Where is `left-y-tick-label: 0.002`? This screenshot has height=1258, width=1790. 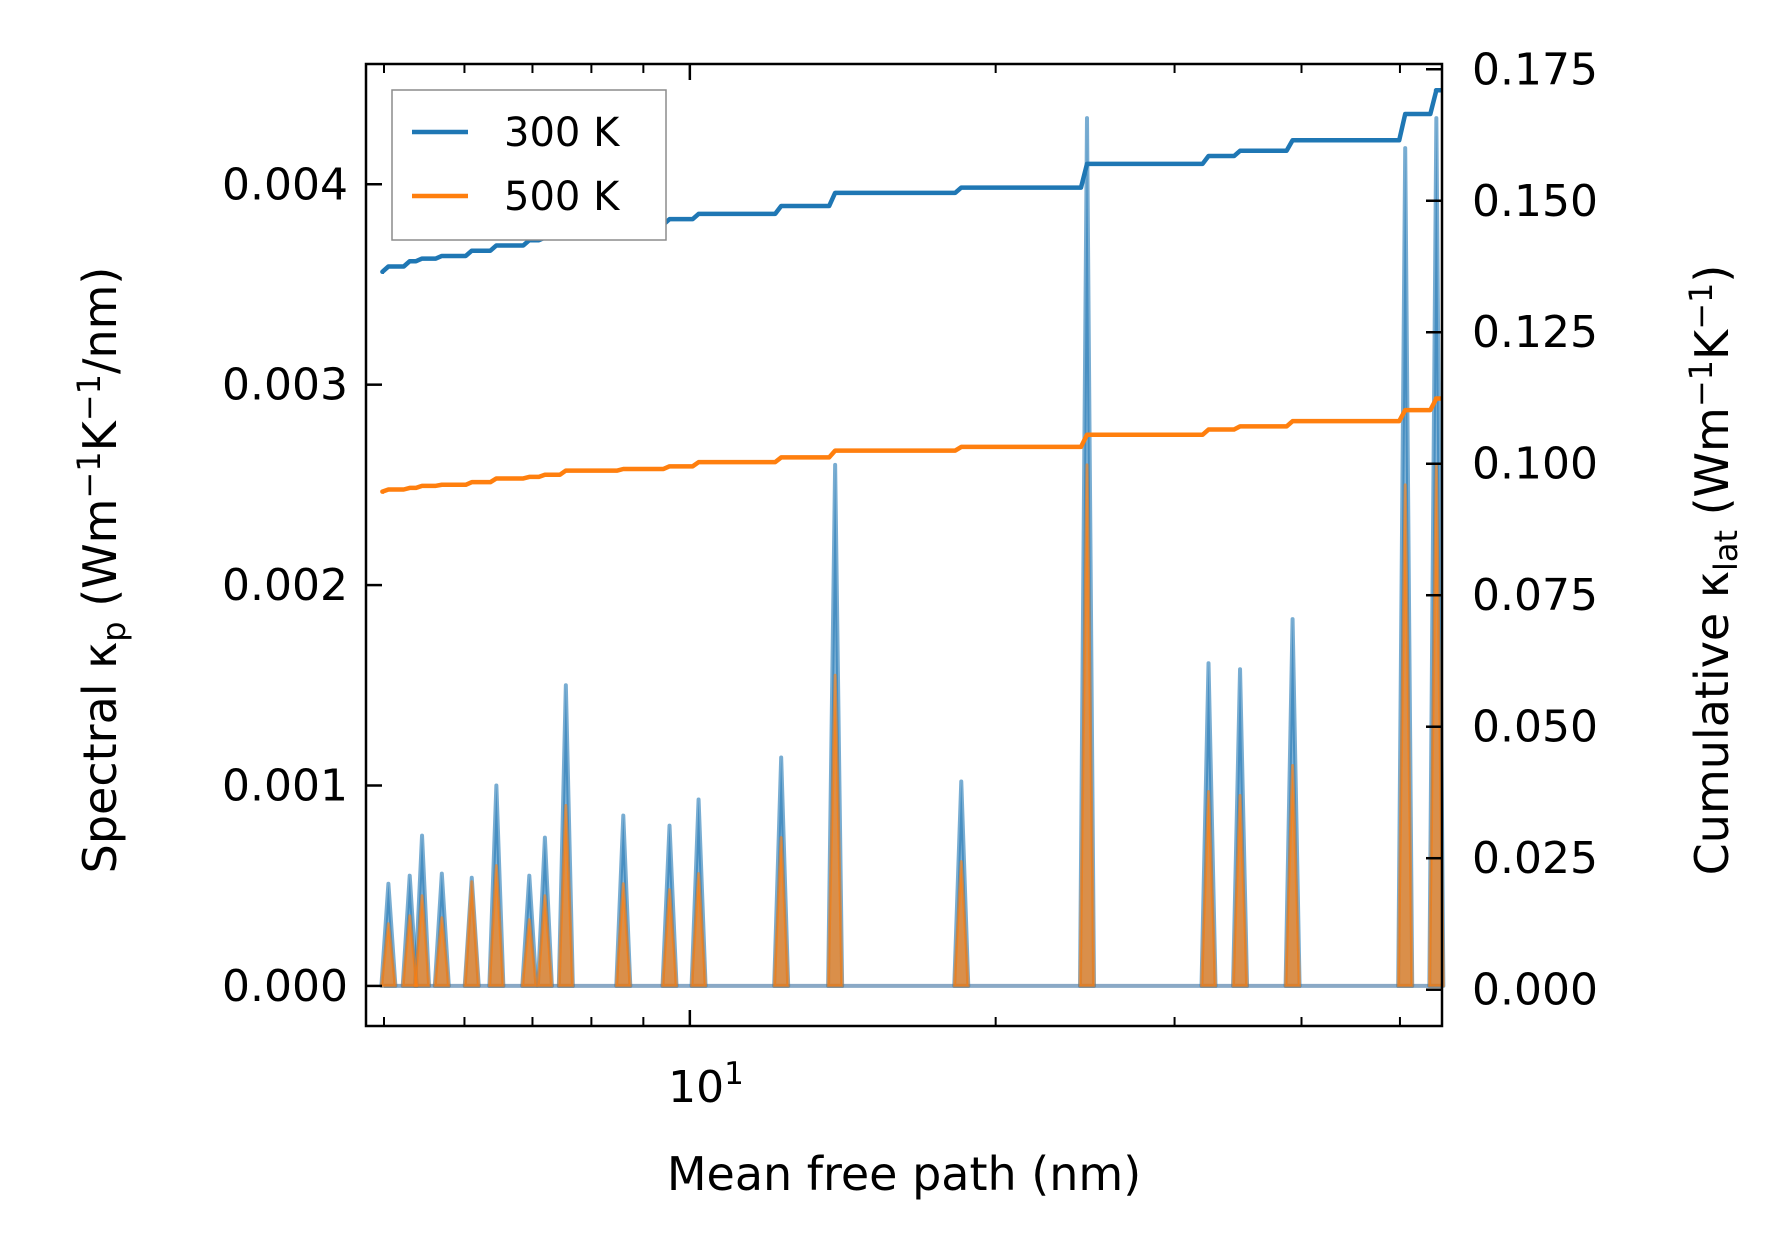 left-y-tick-label: 0.002 is located at coordinates (285, 585).